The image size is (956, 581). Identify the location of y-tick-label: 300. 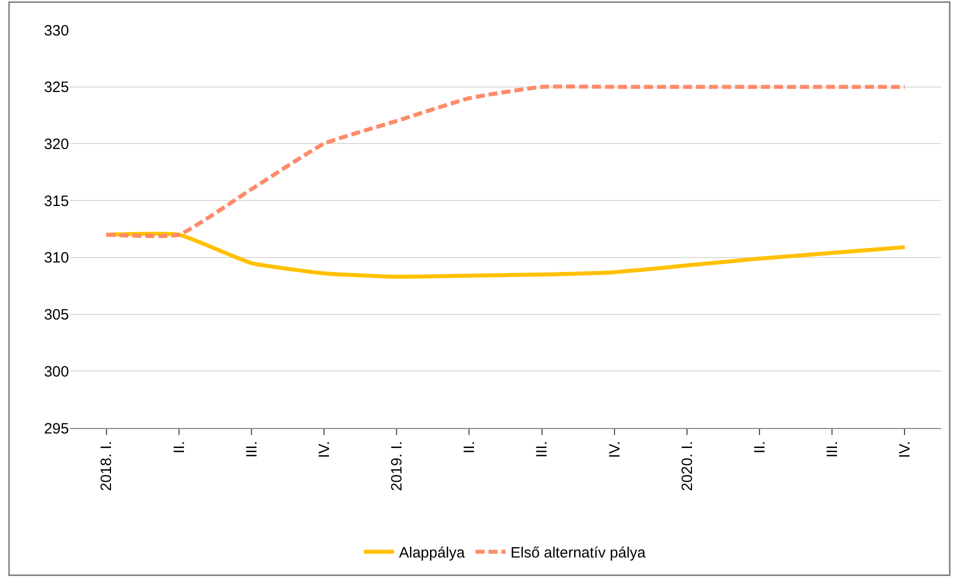
(56, 371).